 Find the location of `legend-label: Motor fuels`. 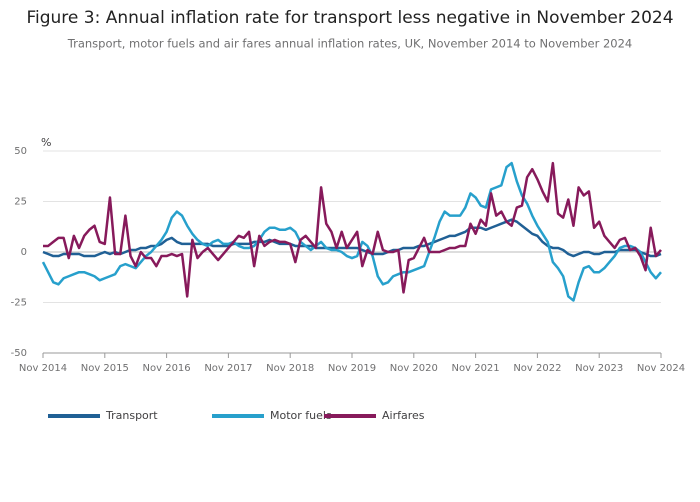

legend-label: Motor fuels is located at coordinates (301, 415).